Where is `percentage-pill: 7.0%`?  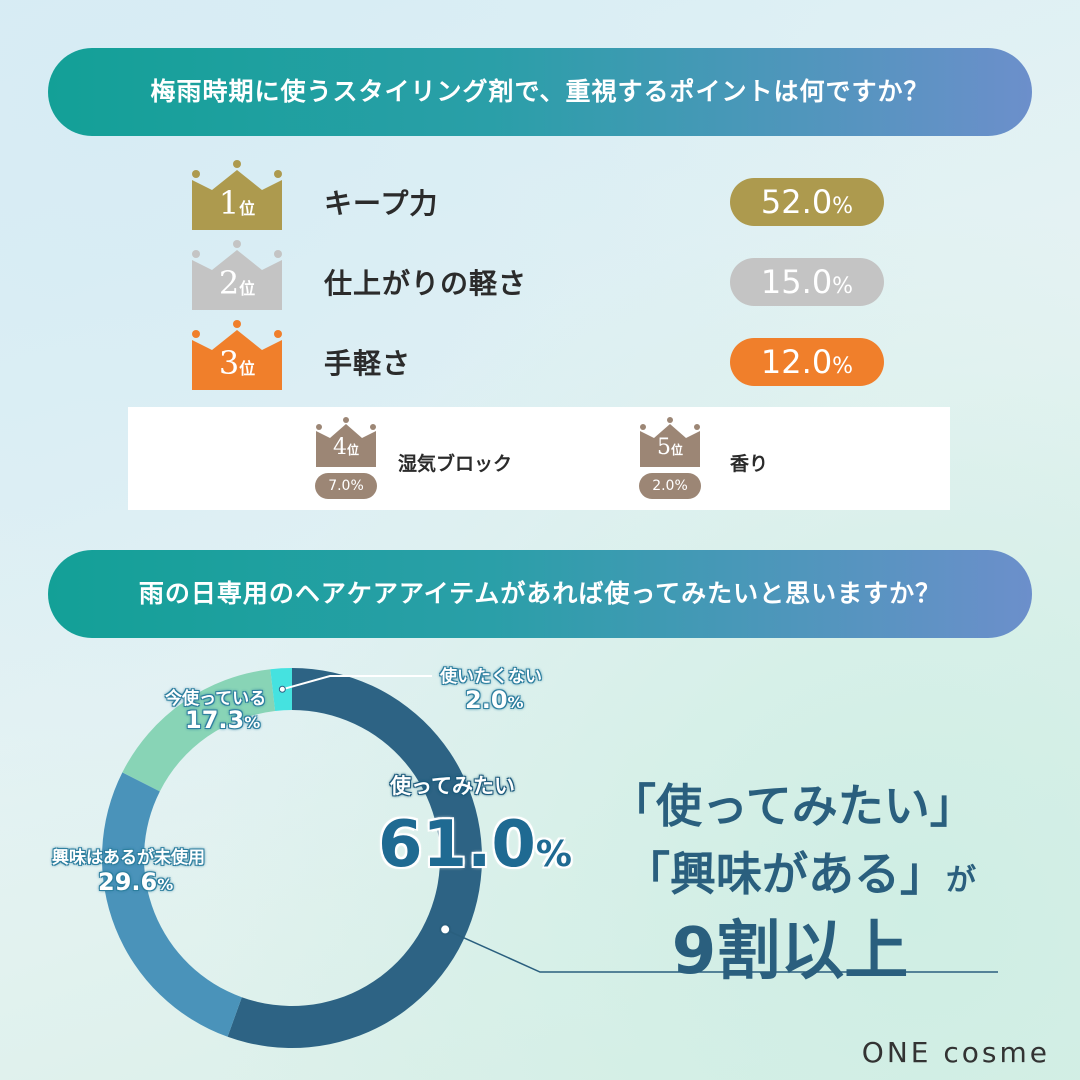
percentage-pill: 7.0% is located at coordinates (346, 486).